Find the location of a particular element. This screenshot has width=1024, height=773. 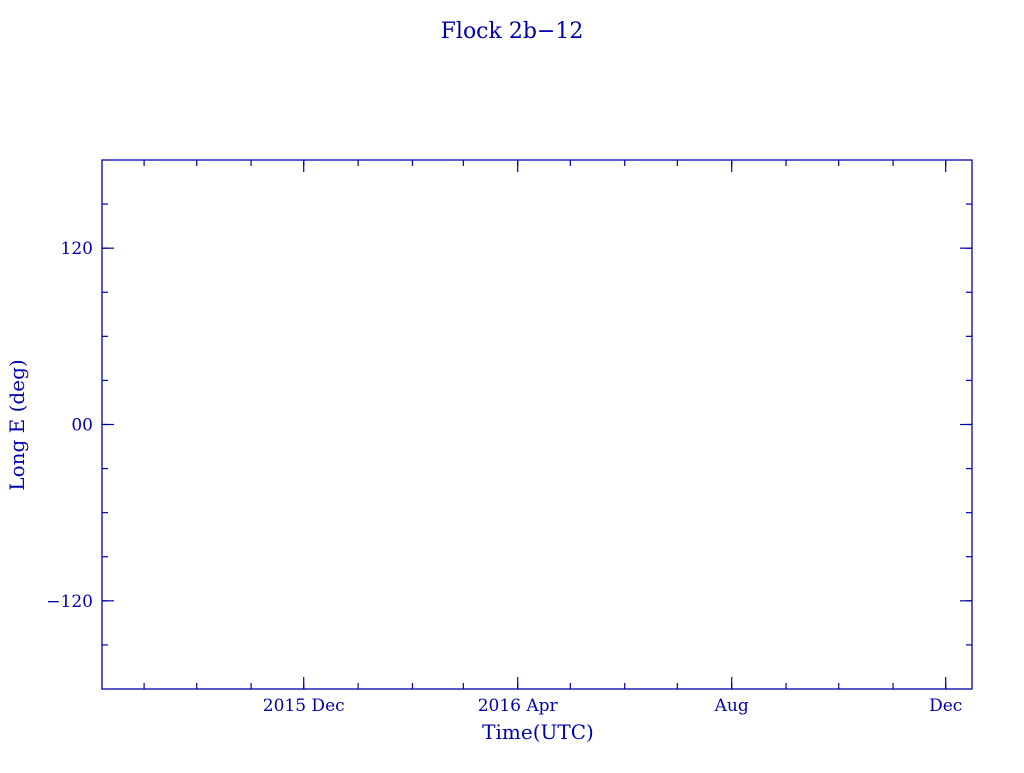

y-tick-label: 120 is located at coordinates (77, 249).